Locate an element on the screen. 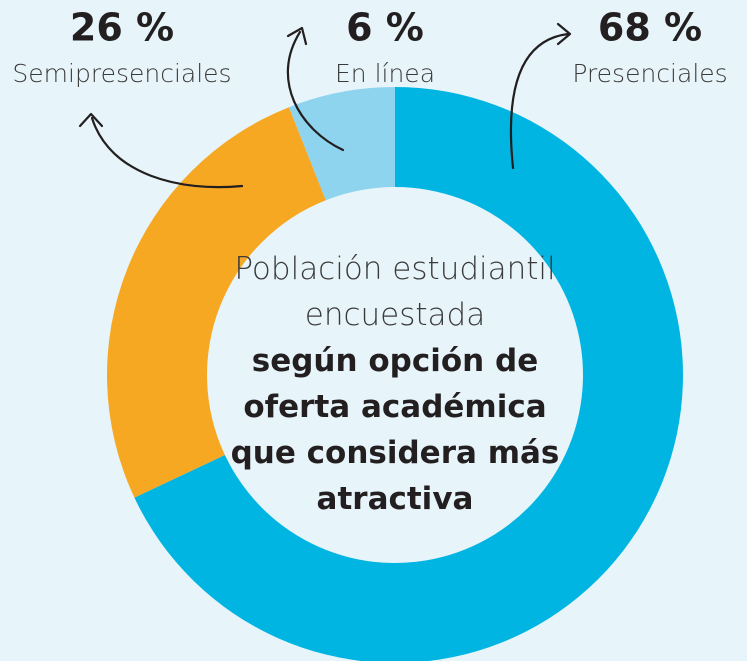 Image resolution: width=747 pixels, height=661 pixels. category-label: Presenciales is located at coordinates (649, 73).